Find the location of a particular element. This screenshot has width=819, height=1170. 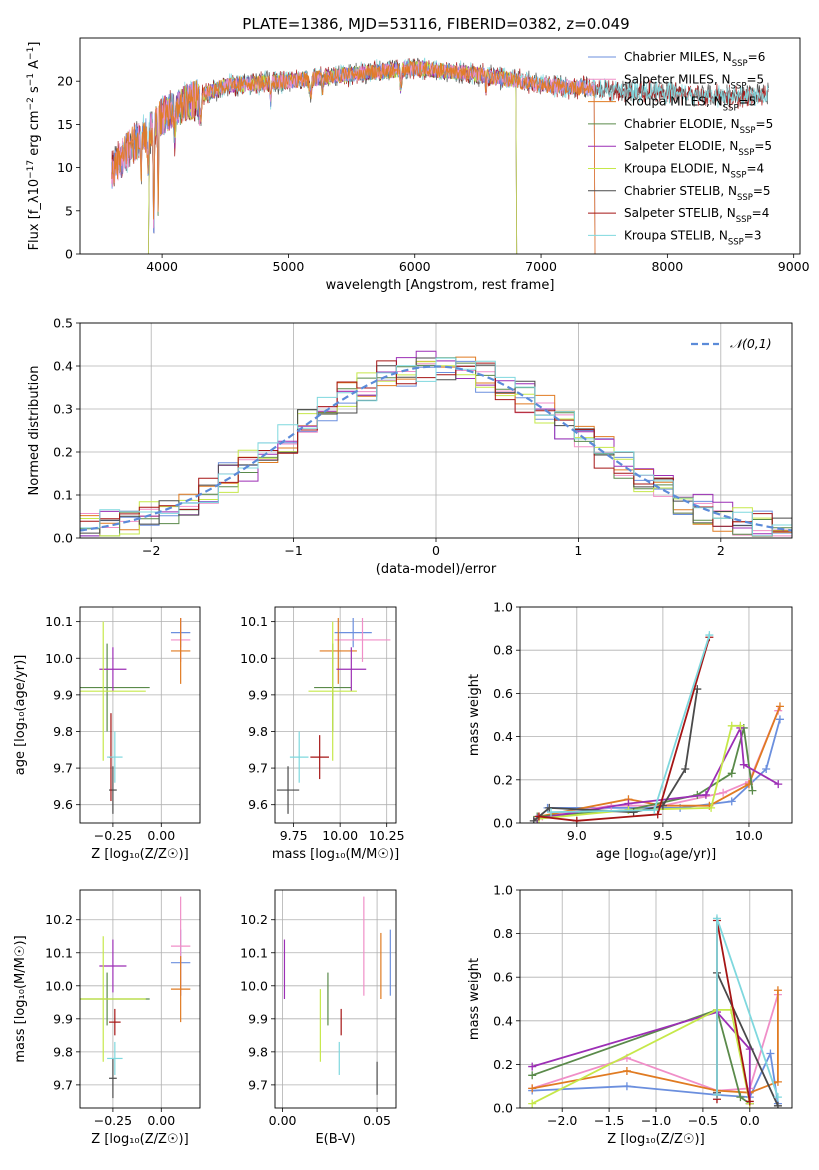

legend-entry: Kroupa MILES, NSSP=5 is located at coordinates (690, 104).